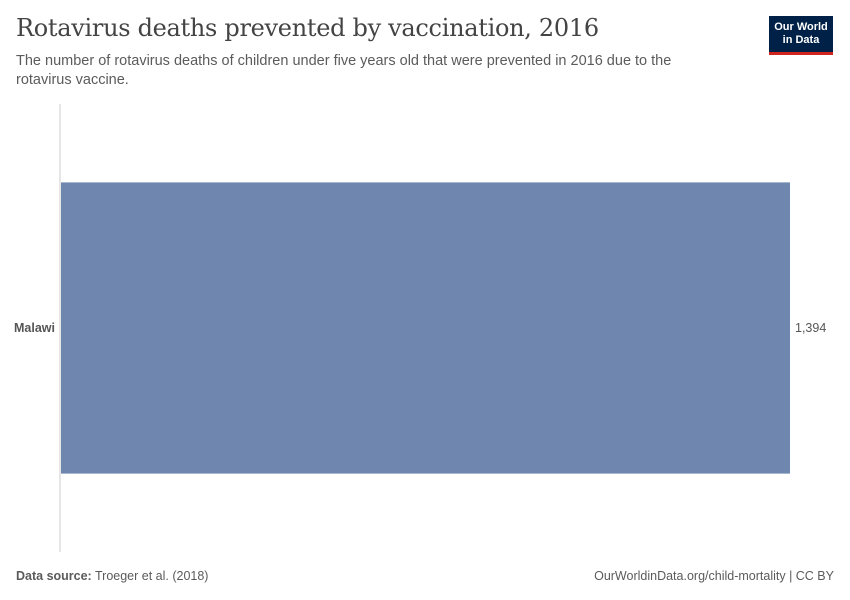 This screenshot has height=600, width=850. What do you see at coordinates (34, 328) in the screenshot?
I see `category-label: Malawi` at bounding box center [34, 328].